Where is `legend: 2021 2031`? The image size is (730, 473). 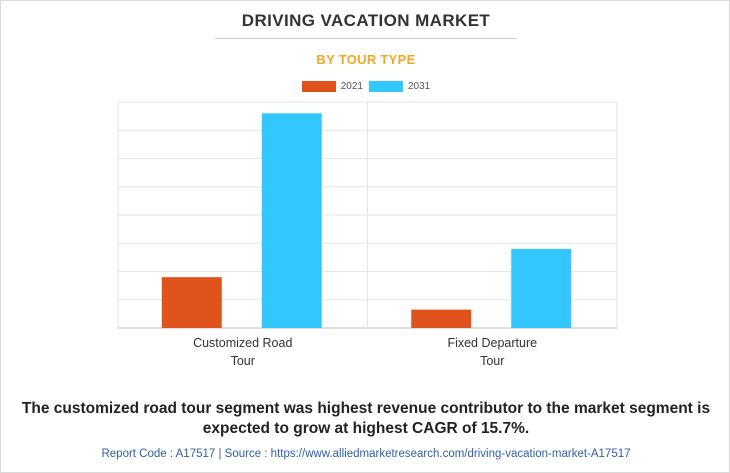 legend: 2021 2031 is located at coordinates (365, 86).